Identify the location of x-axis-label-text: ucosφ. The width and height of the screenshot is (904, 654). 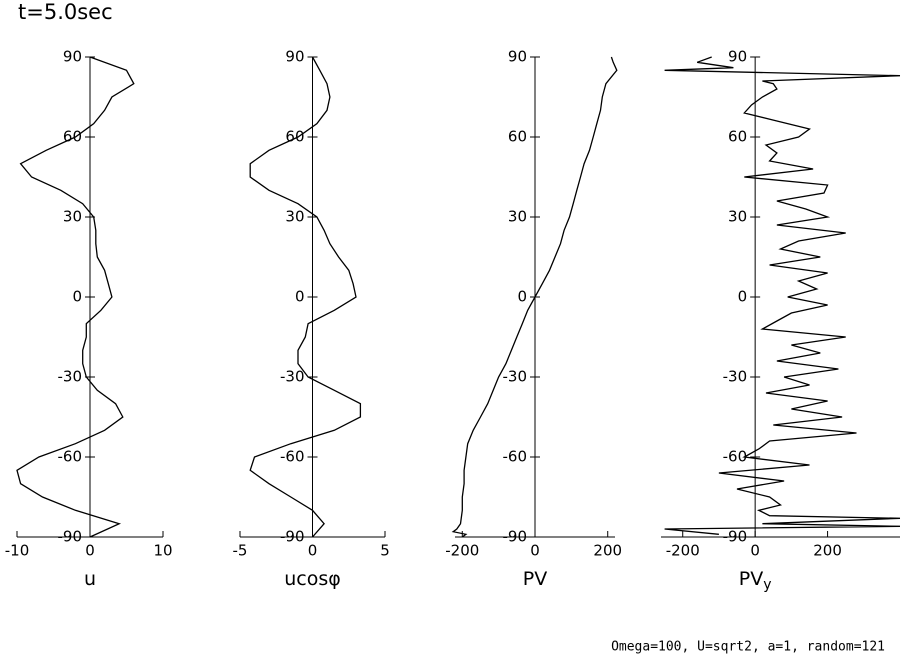
(312, 579).